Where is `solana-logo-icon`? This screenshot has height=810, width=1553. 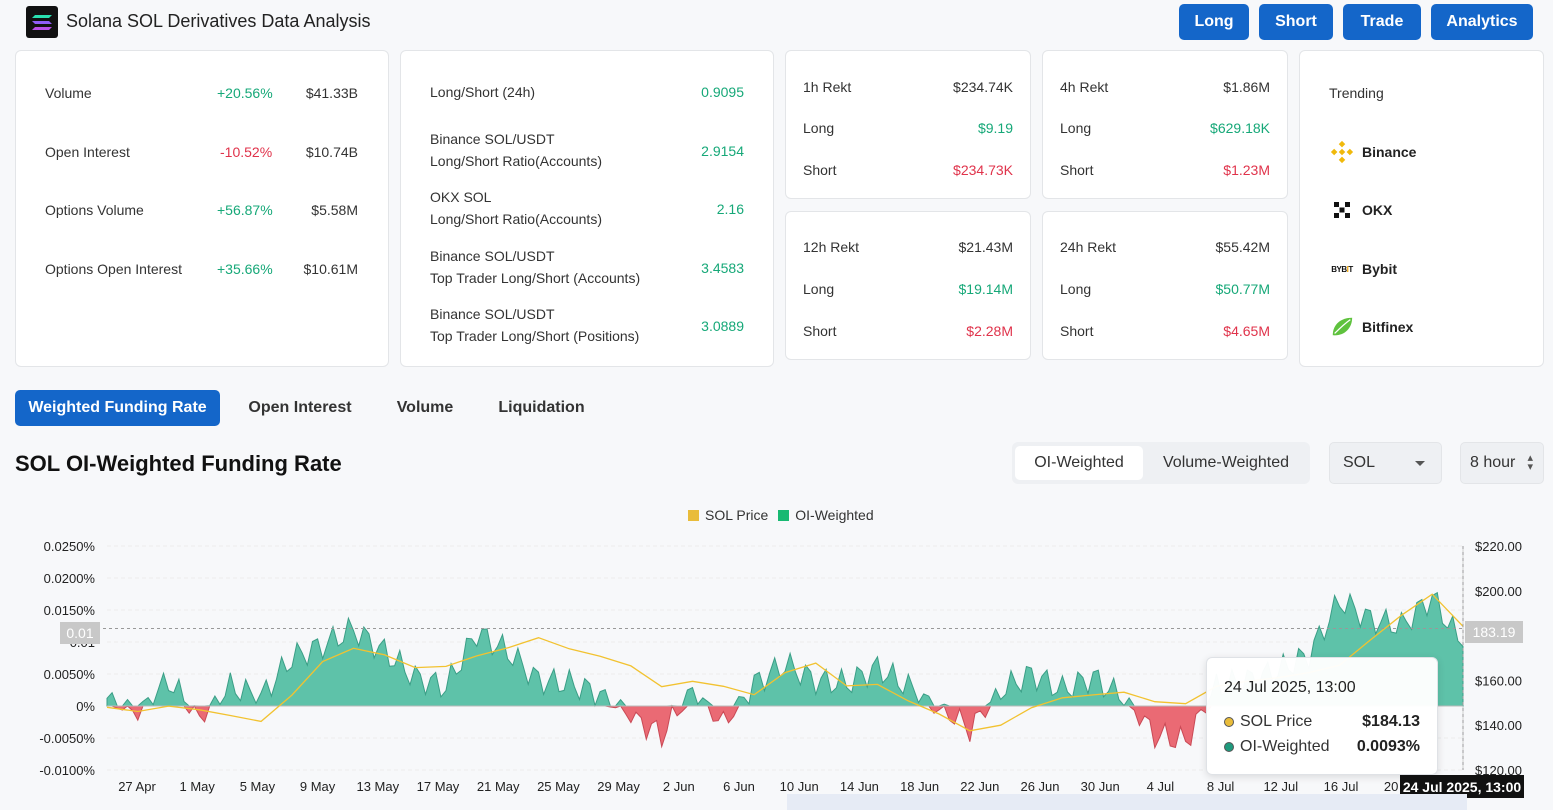 solana-logo-icon is located at coordinates (42, 22).